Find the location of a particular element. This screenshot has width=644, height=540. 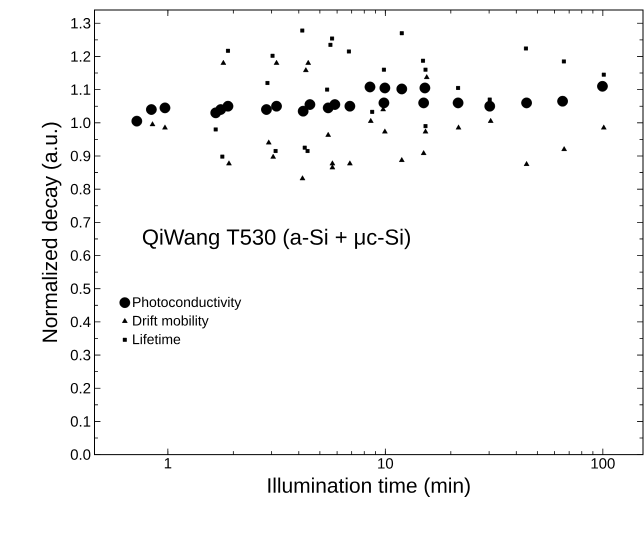

legend-label: Photoconductivity is located at coordinates (187, 303).